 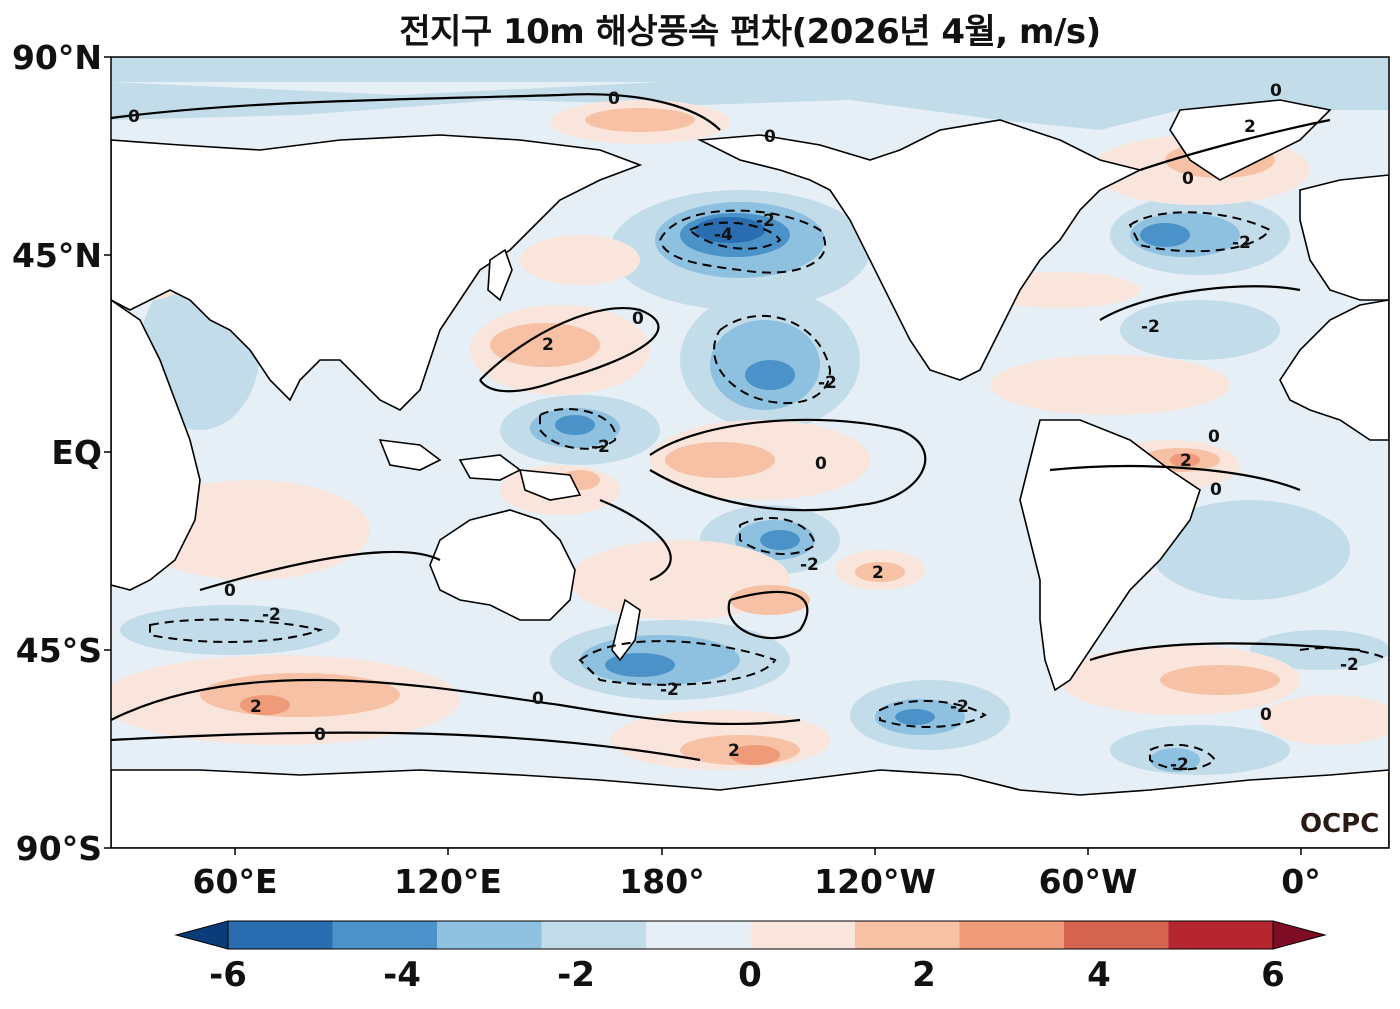 I want to click on colorbar-extend-min, so click(x=201, y=935).